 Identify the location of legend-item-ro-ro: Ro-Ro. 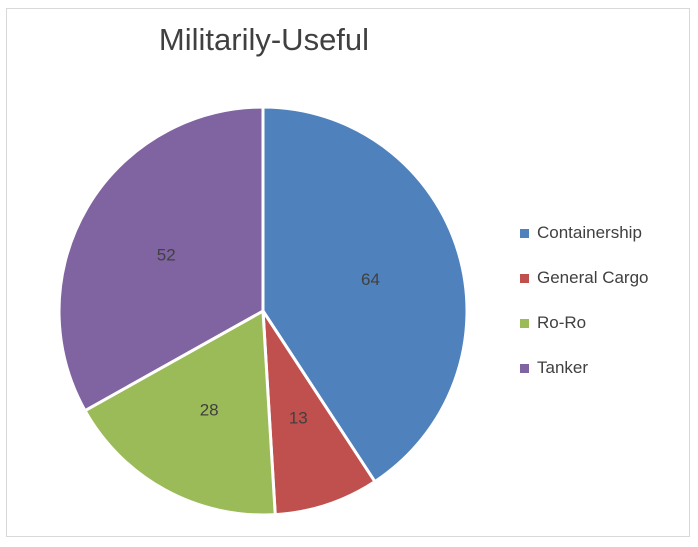
(605, 323).